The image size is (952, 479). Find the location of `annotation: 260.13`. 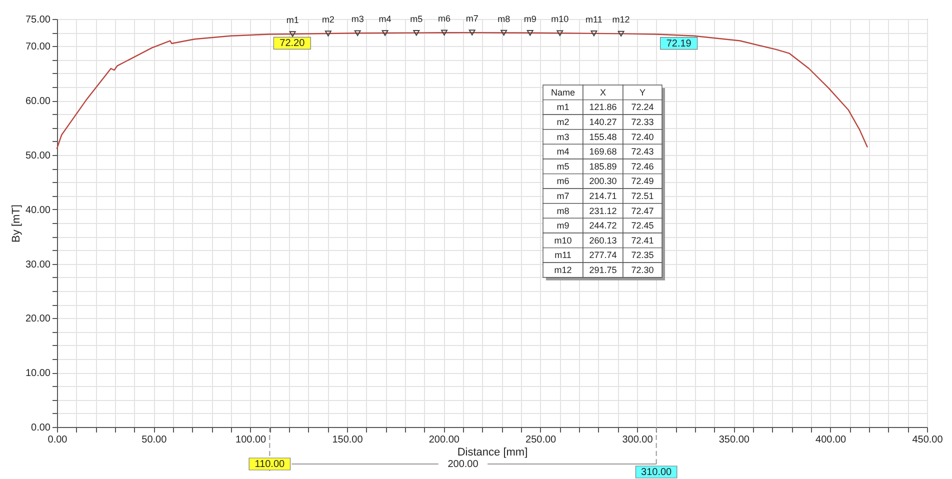

annotation: 260.13 is located at coordinates (603, 240).